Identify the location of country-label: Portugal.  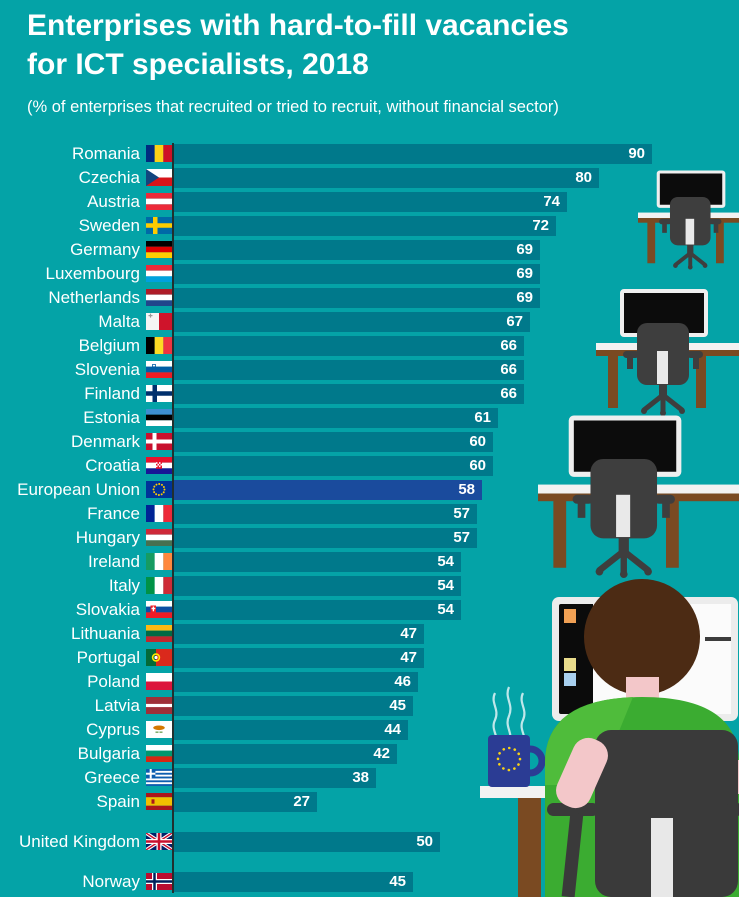
(108, 657).